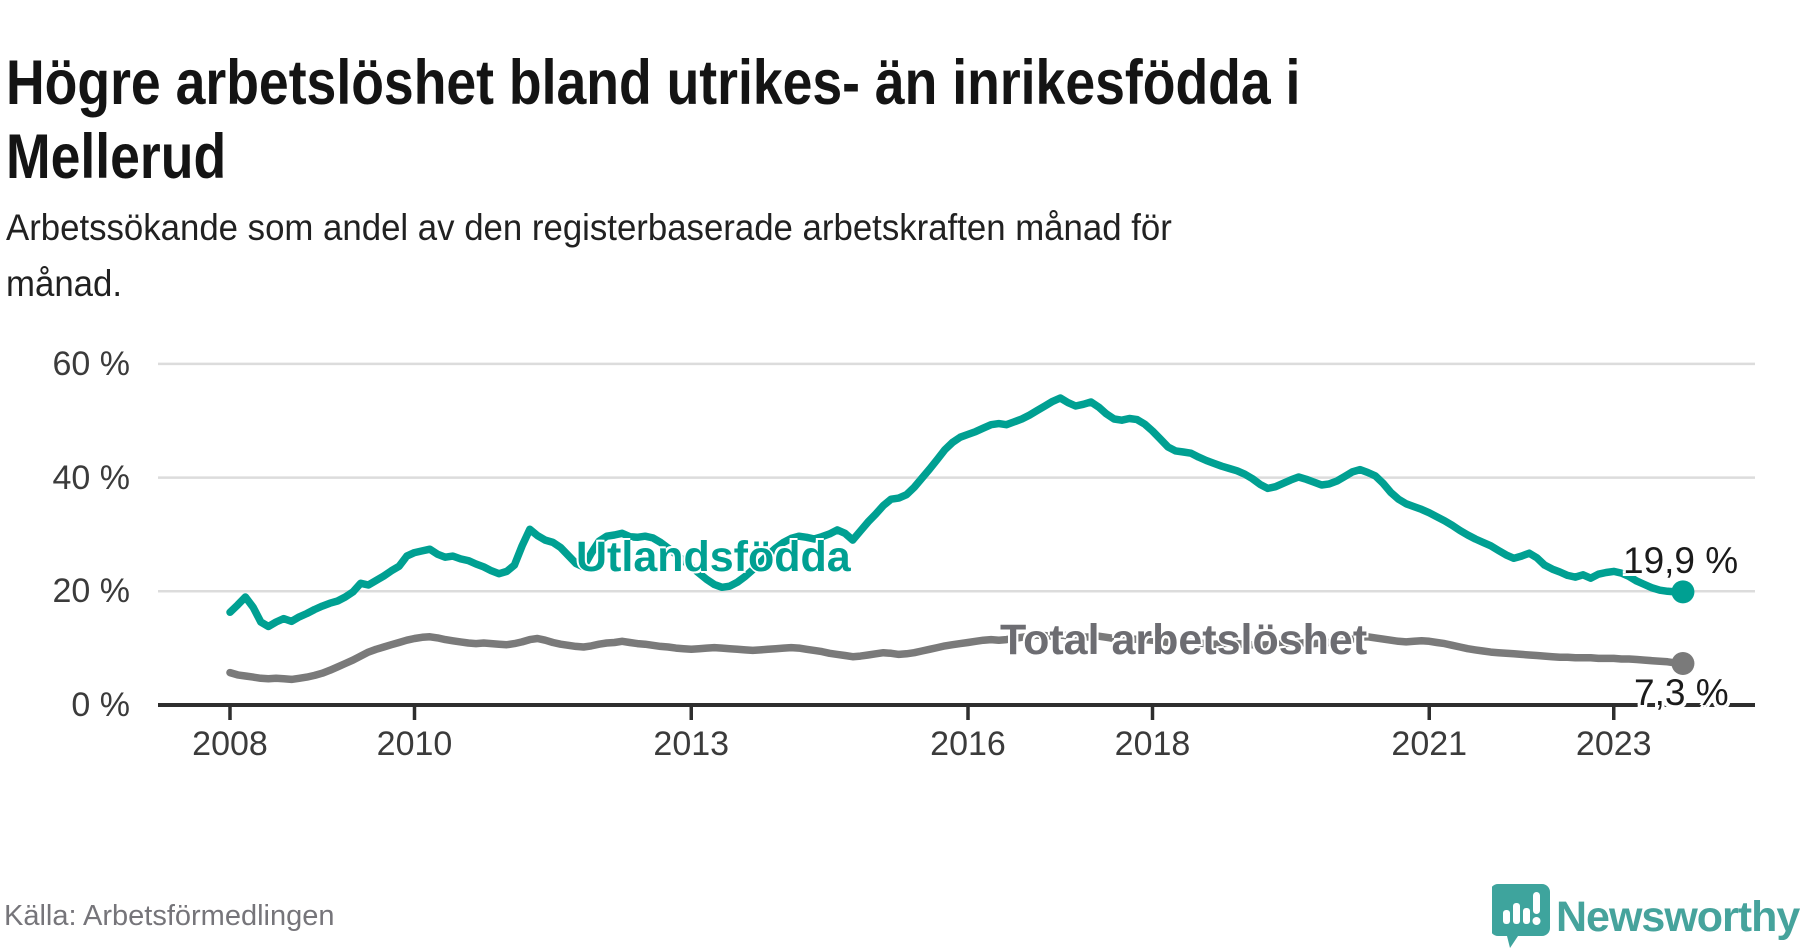 The image size is (1800, 948). What do you see at coordinates (1613, 744) in the screenshot?
I see `x-axis-tick-label: 2023` at bounding box center [1613, 744].